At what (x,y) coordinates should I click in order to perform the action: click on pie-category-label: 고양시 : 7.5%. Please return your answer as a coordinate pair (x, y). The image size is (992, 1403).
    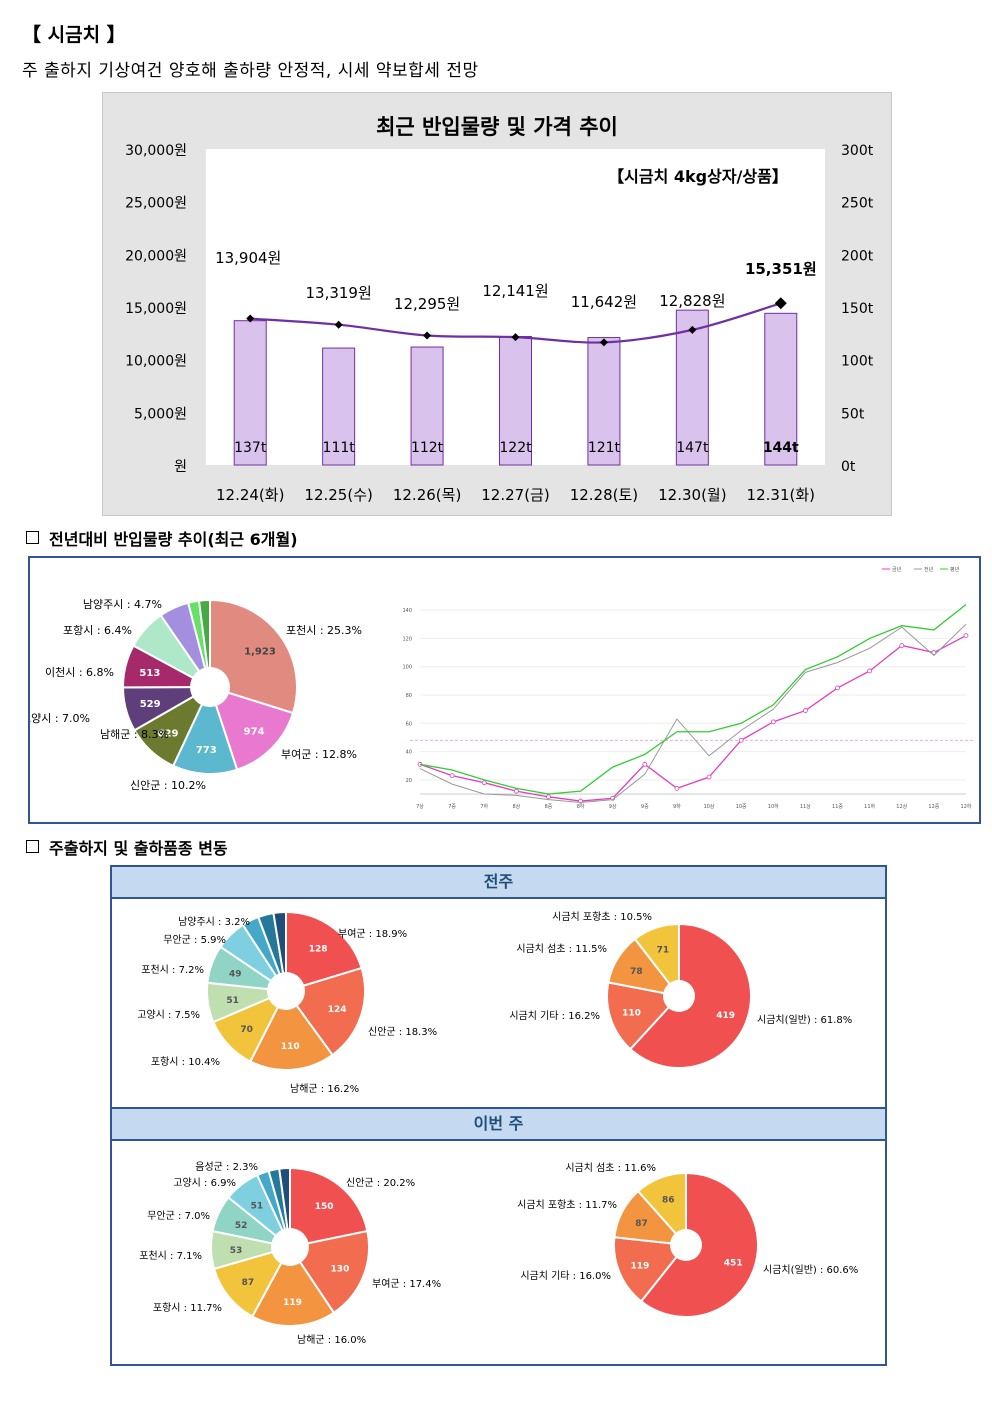
    Looking at the image, I should click on (168, 1015).